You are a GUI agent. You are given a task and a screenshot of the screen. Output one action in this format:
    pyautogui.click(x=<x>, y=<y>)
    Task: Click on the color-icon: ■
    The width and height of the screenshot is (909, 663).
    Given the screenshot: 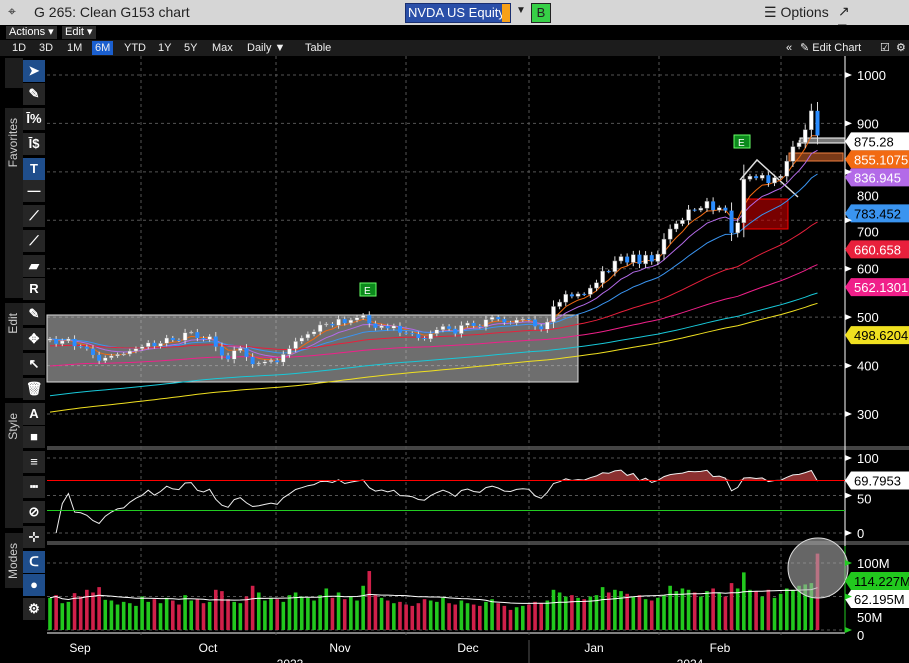 What is the action you would take?
    pyautogui.click(x=34, y=437)
    